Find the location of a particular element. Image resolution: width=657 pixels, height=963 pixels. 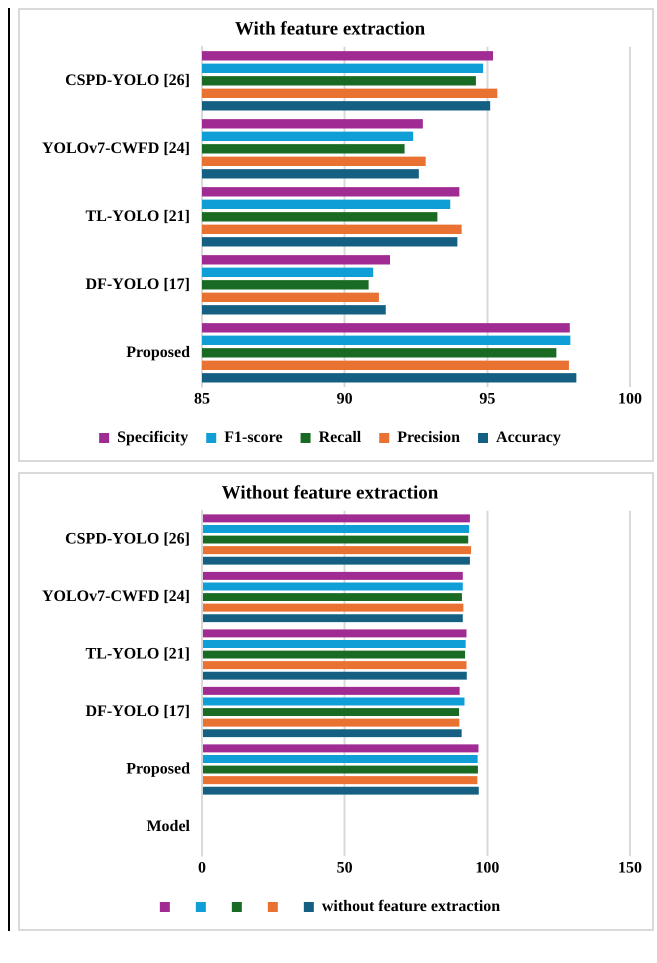

y-tick-label: Model is located at coordinates (168, 827).